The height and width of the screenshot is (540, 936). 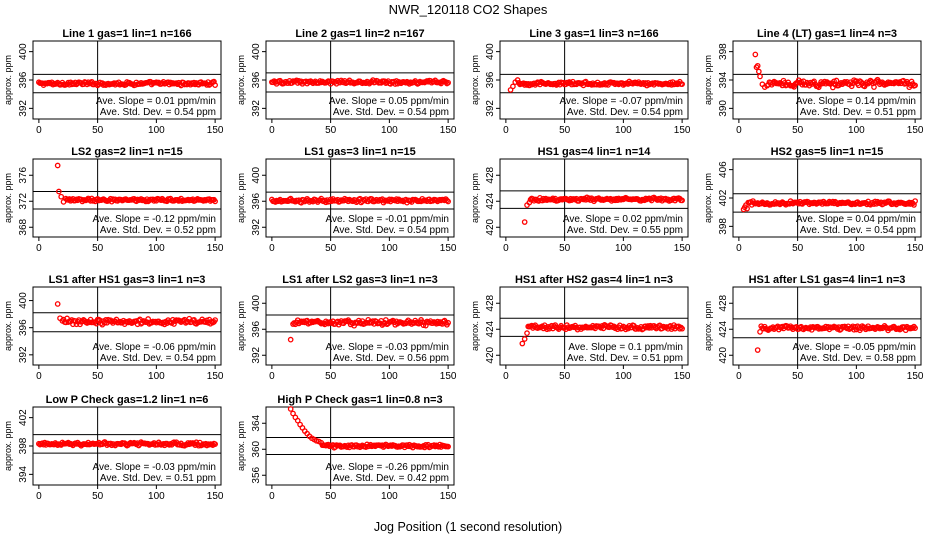 What do you see at coordinates (595, 152) in the screenshot?
I see `panel-title: HS1 gas=4 lin=1 n=14` at bounding box center [595, 152].